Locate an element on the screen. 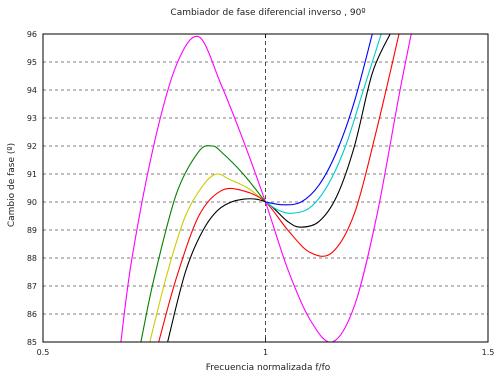 This screenshot has height=379, width=498. x-tick-label: 1 is located at coordinates (265, 352).